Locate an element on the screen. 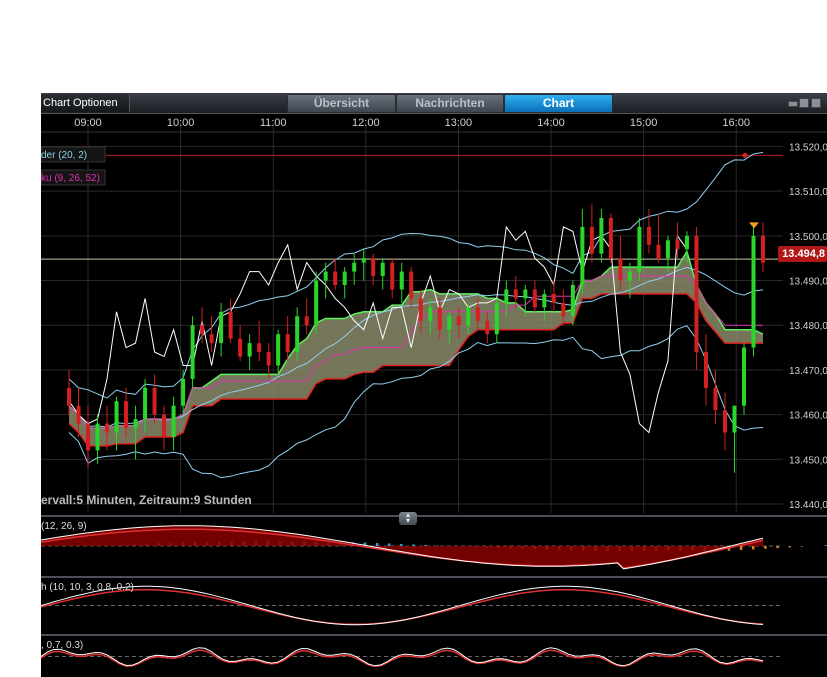 This screenshot has height=677, width=827. price-axis-label: 13.500,0 is located at coordinates (808, 237).